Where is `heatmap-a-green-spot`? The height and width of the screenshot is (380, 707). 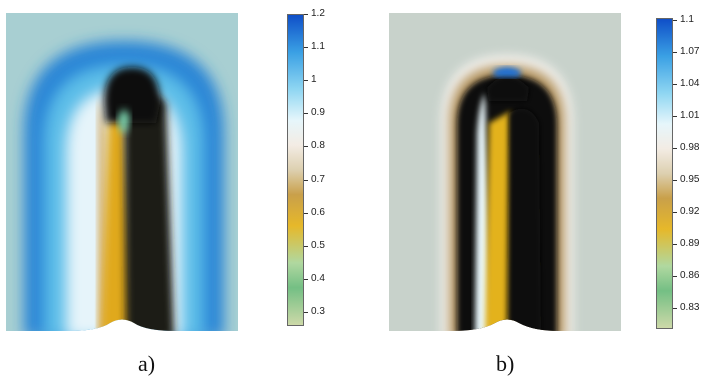 heatmap-a-green-spot is located at coordinates (124, 120).